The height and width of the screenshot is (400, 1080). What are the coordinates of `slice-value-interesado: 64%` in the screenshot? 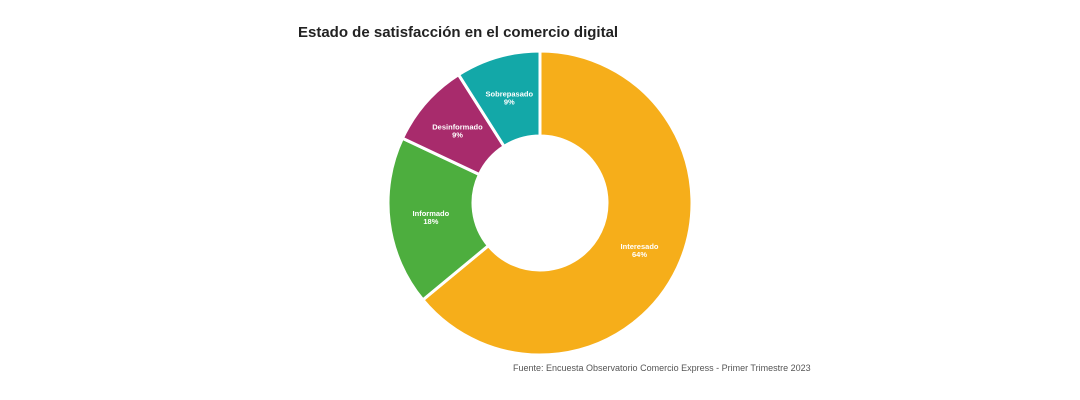 It's located at (639, 254).